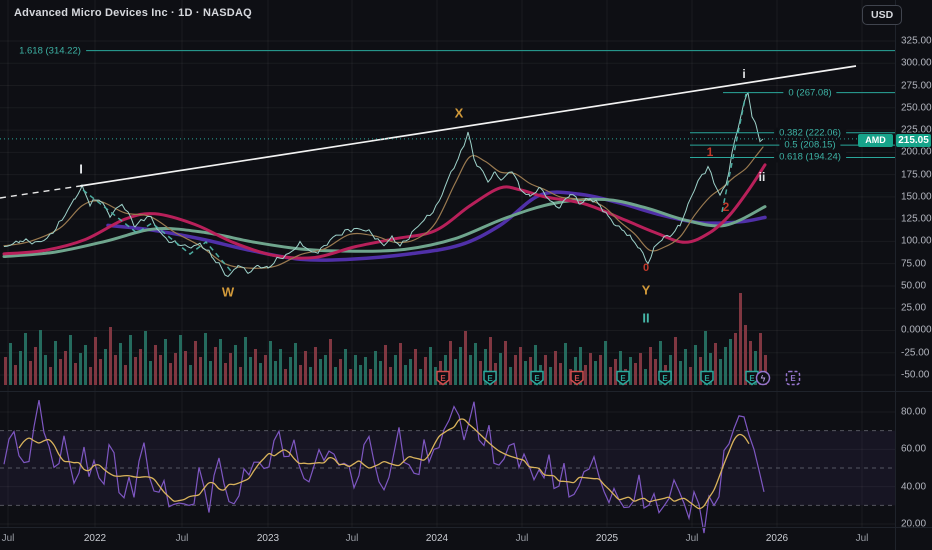  Describe the element at coordinates (228, 292) in the screenshot. I see `wave-label-W: W` at that location.